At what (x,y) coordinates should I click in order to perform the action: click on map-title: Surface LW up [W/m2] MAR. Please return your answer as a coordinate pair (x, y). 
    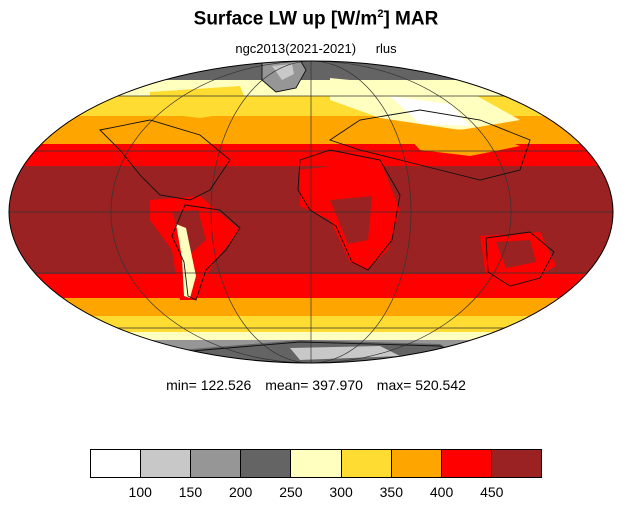
    Looking at the image, I should click on (316, 19).